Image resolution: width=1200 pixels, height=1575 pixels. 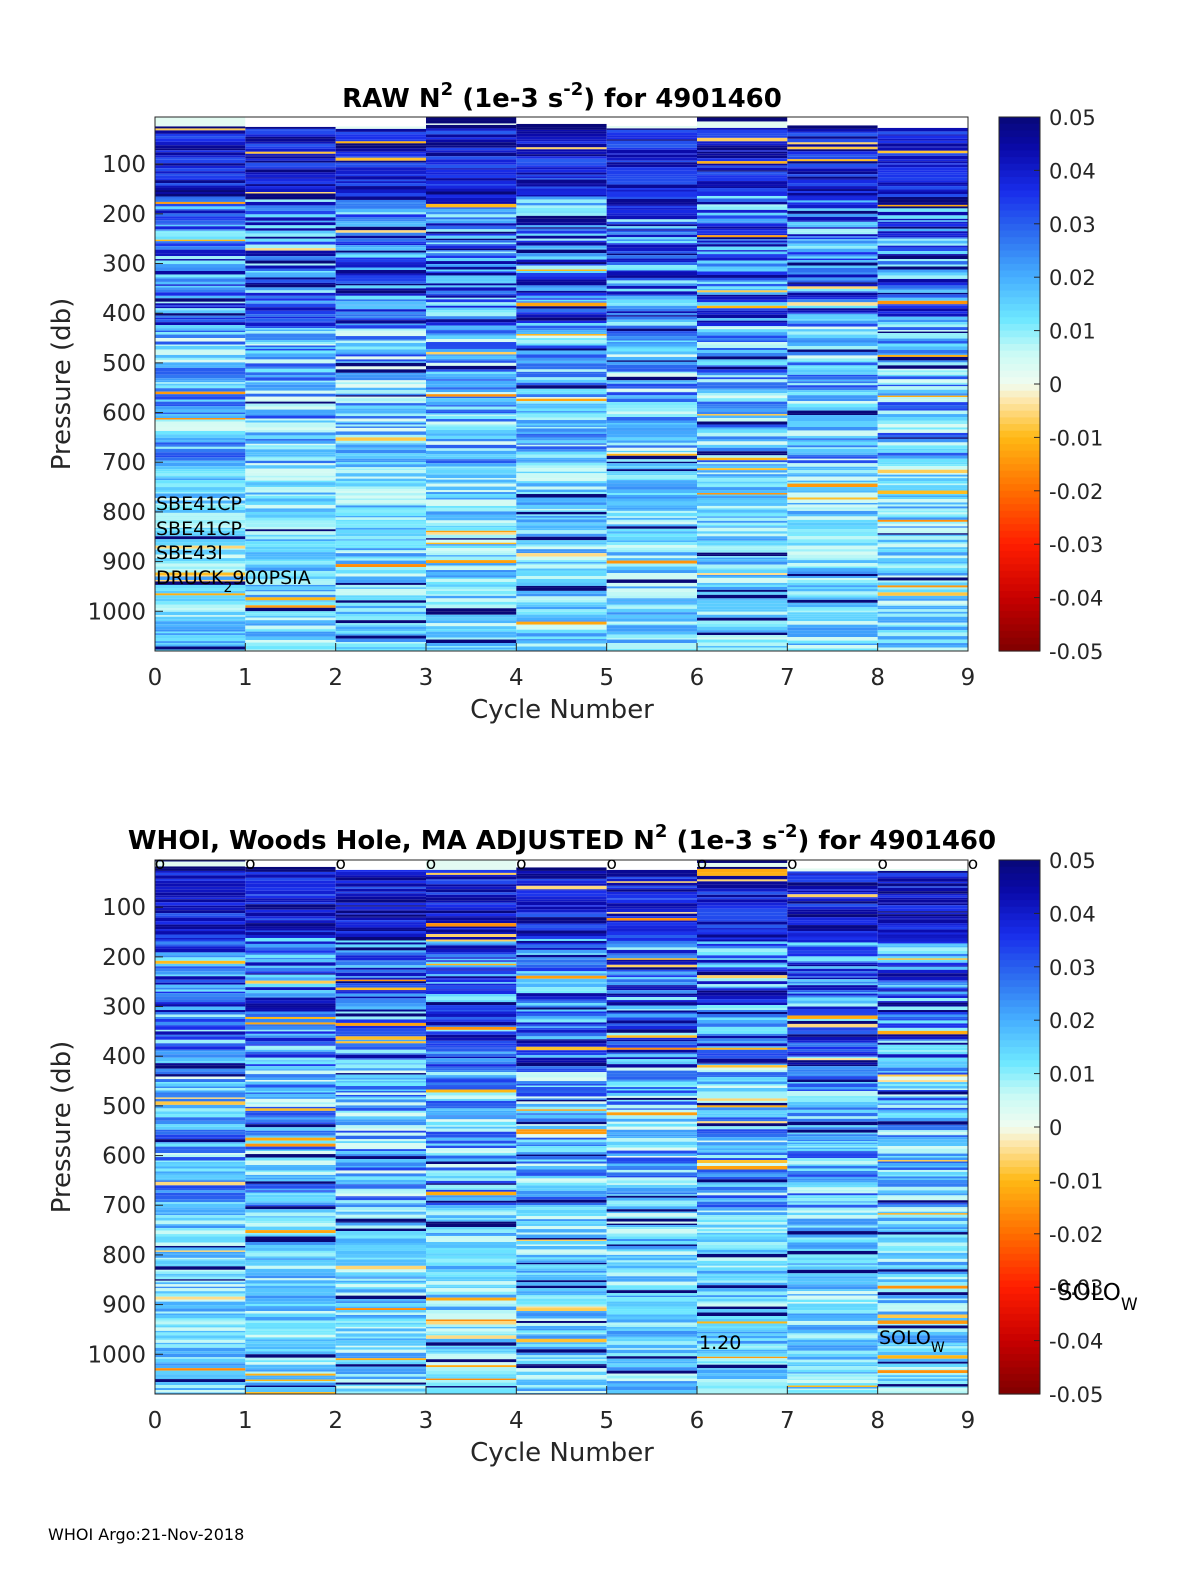 What do you see at coordinates (720, 1343) in the screenshot?
I see `annotation-value: 1.20` at bounding box center [720, 1343].